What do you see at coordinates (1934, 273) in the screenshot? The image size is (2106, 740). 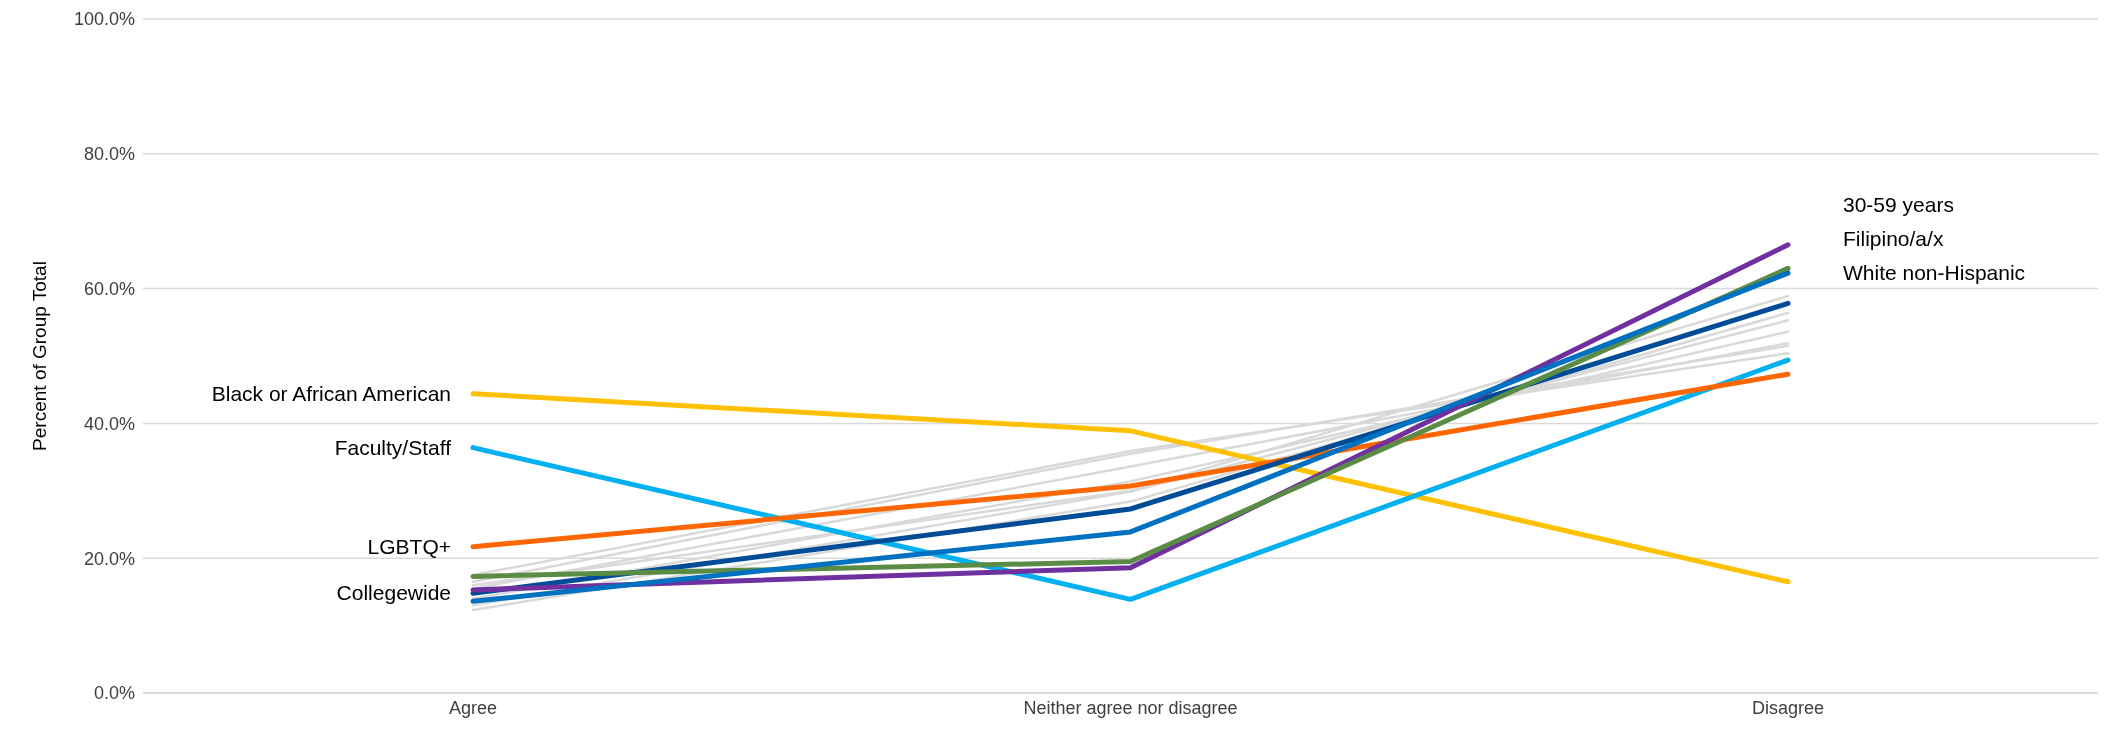 I see `text: White non-Hispanic` at bounding box center [1934, 273].